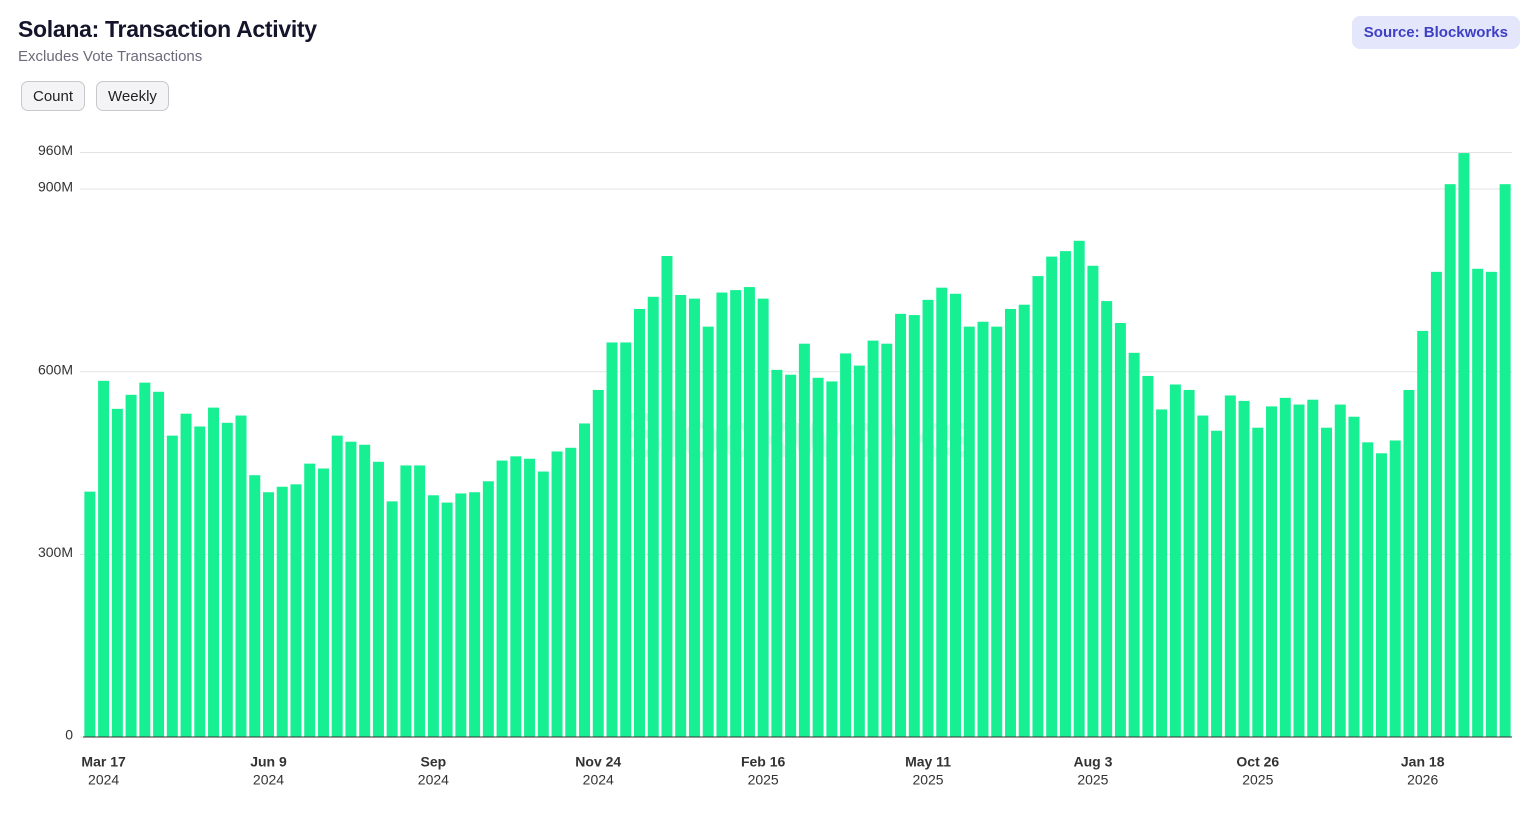 This screenshot has height=821, width=1536. I want to click on y-tick-label: 600M, so click(55, 369).